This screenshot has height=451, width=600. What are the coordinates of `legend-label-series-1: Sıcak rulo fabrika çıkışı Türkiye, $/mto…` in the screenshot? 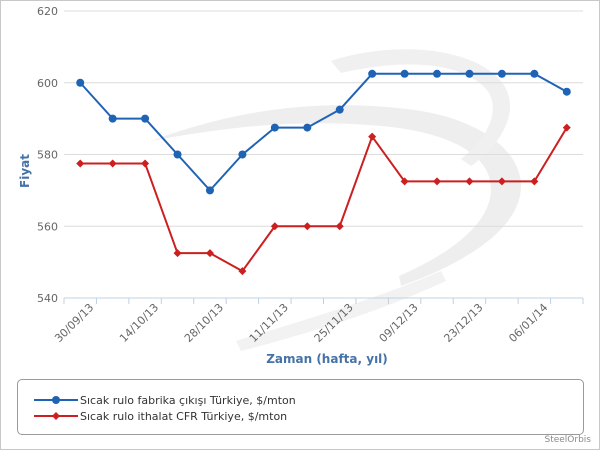 It's located at (188, 400).